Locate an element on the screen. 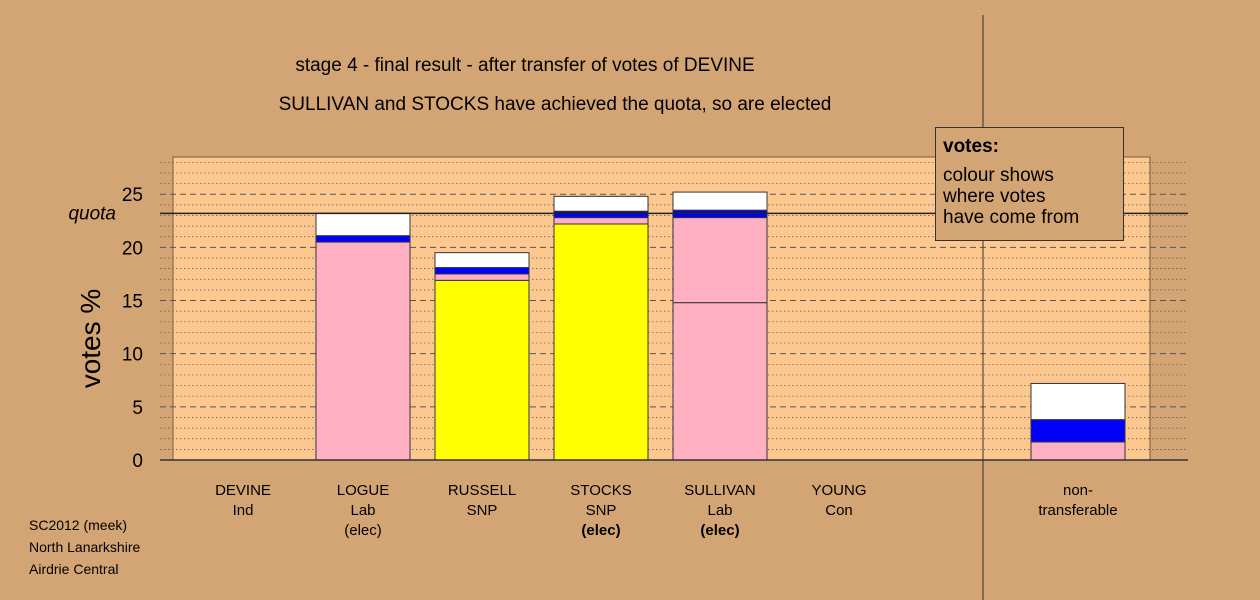 This screenshot has width=1260, height=600. category-label-devine: DEVINE Ind is located at coordinates (243, 501).